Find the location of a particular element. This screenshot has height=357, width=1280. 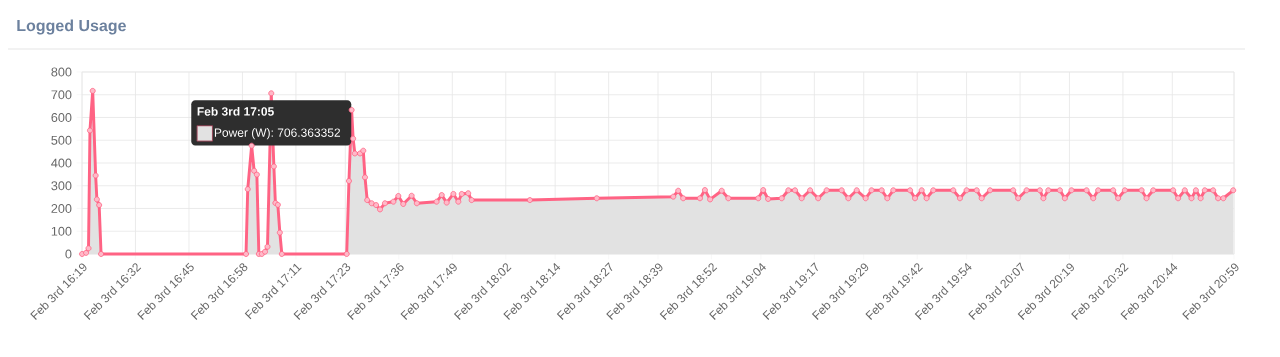

y-tick-label: 700 is located at coordinates (61, 95).